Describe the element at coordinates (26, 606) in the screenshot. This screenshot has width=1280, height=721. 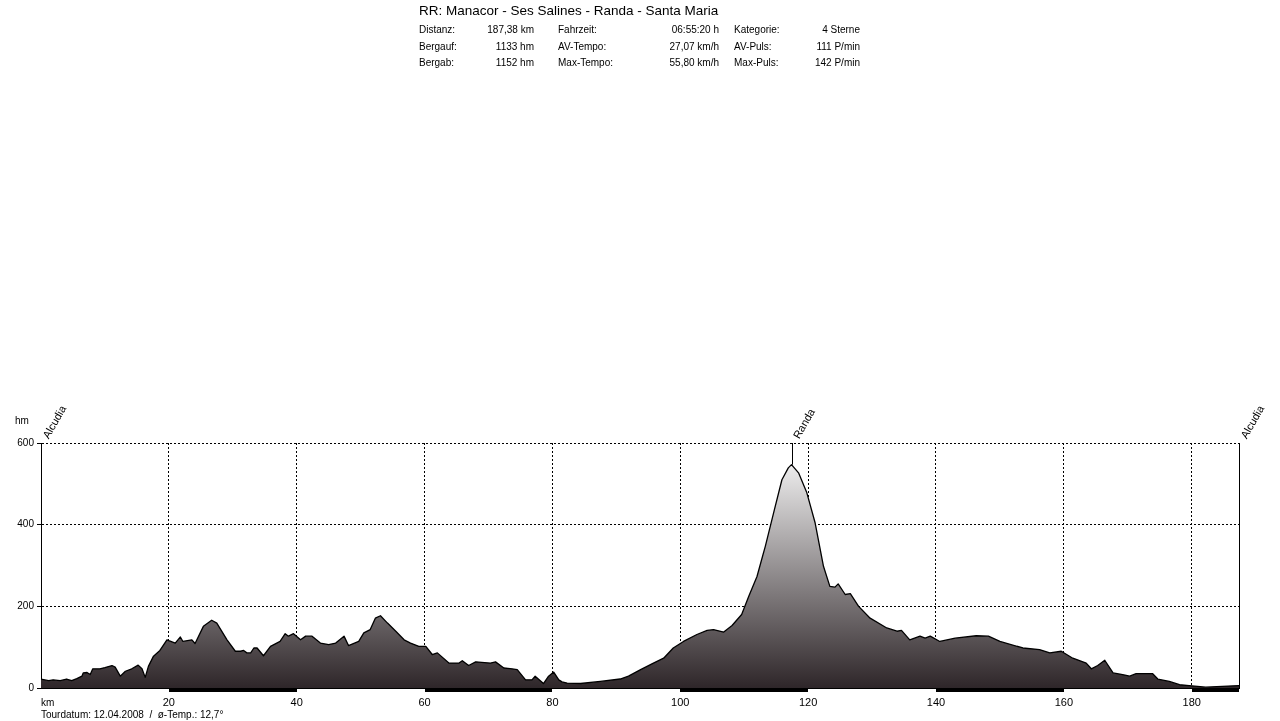
I see `y-tick-label: 200` at that location.